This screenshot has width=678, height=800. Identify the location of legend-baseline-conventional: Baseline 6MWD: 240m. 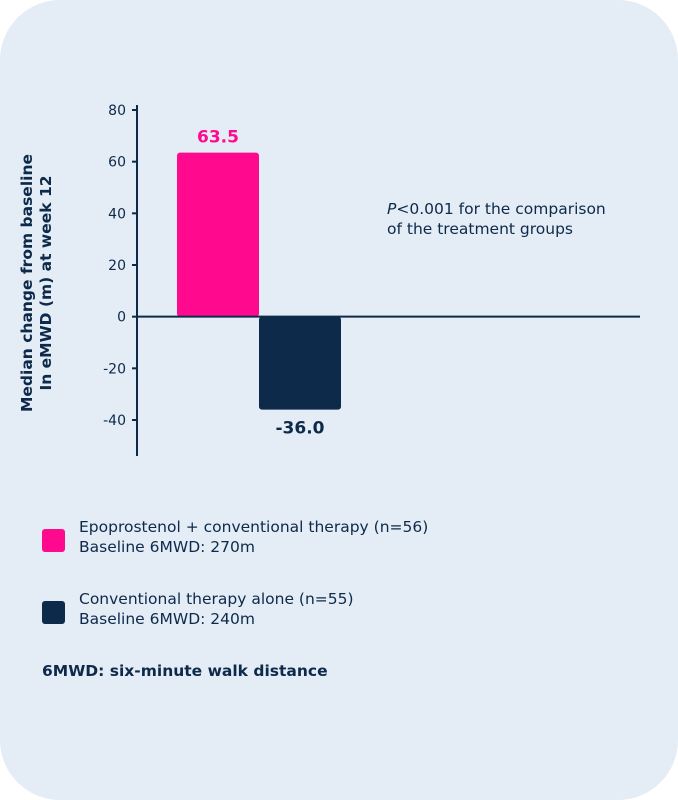
(167, 619).